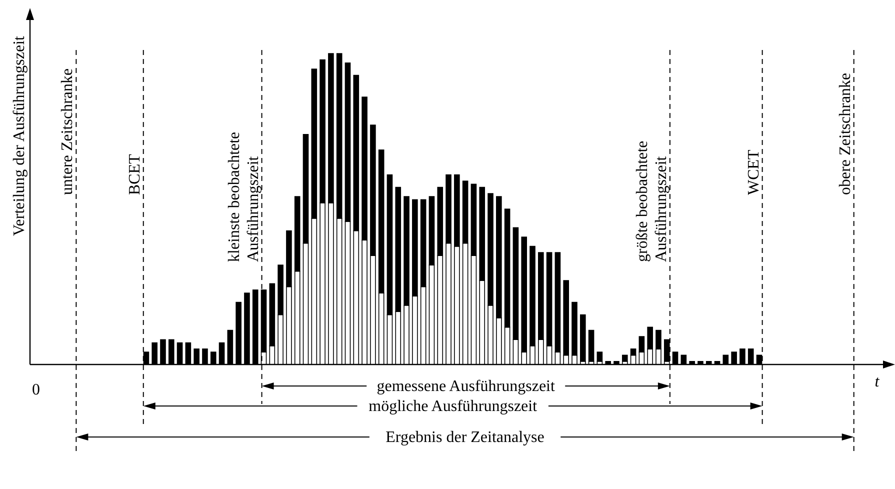 This screenshot has width=895, height=489. I want to click on annotation: kleinste beobachtete Ausführungszeit, so click(244, 197).